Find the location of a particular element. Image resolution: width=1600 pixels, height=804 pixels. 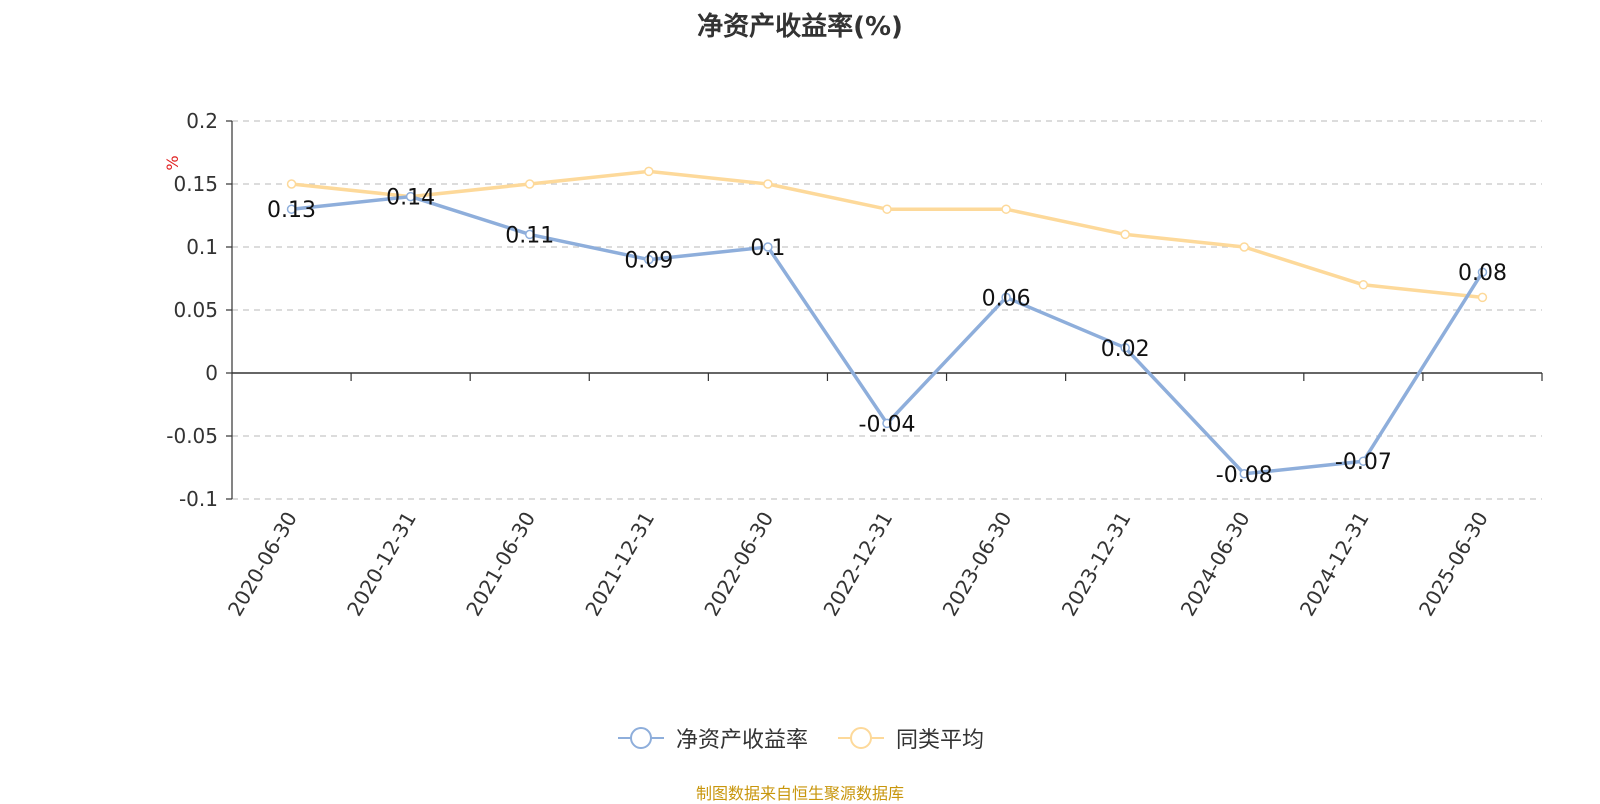

data-label: -0.07 is located at coordinates (1363, 462).